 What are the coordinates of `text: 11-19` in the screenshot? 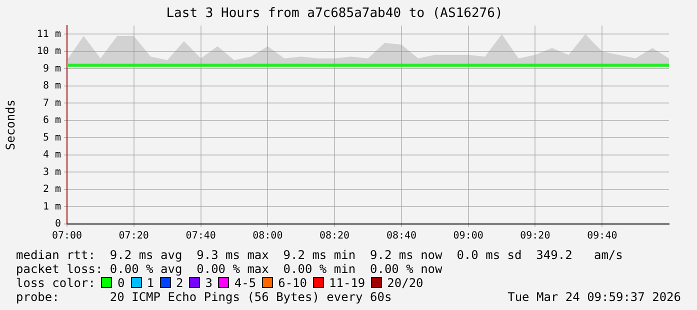 It's located at (347, 283).